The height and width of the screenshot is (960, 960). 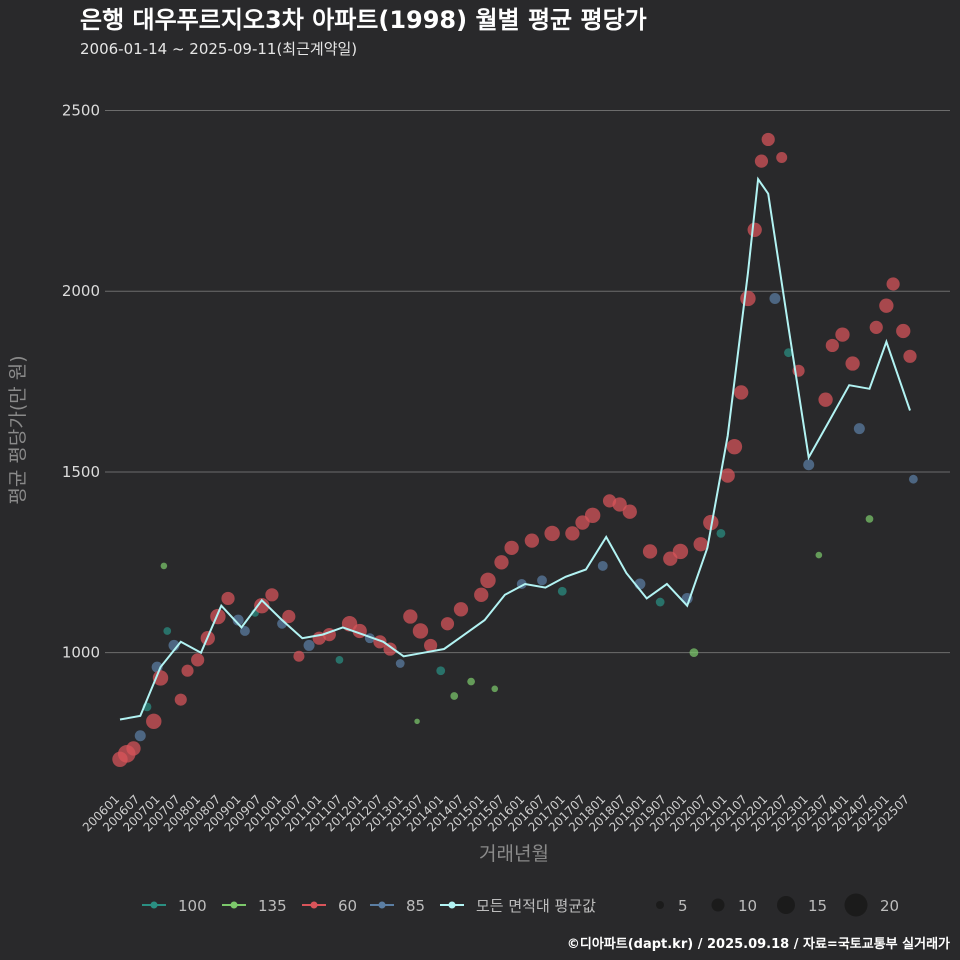 What do you see at coordinates (536, 906) in the screenshot?
I see `legend-label: 모든 면적대 평균값` at bounding box center [536, 906].